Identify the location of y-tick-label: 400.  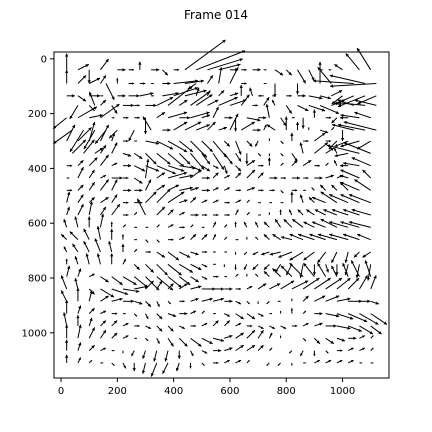
(37, 169).